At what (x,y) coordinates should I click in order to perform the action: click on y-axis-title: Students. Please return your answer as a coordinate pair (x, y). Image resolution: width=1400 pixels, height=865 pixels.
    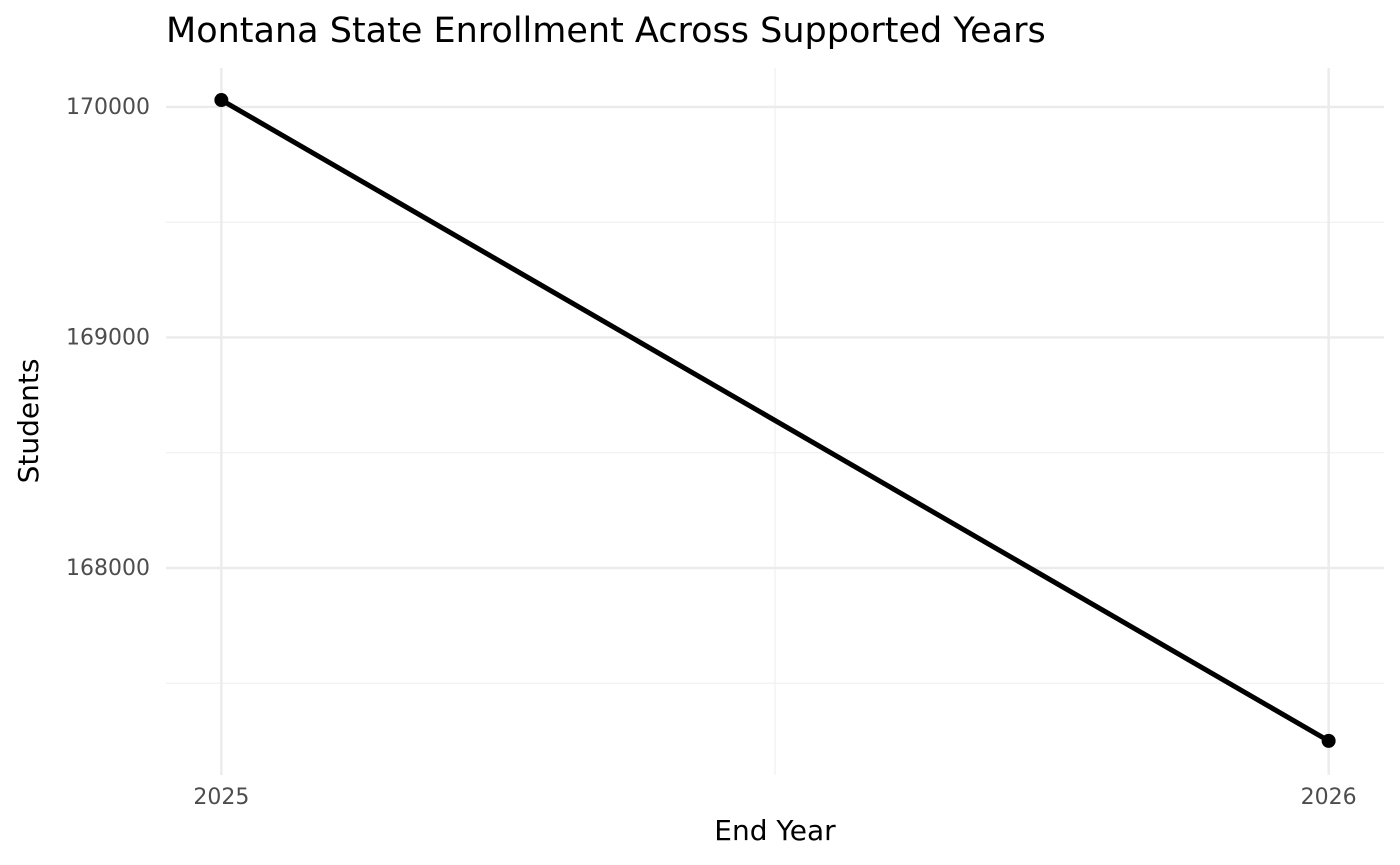
    Looking at the image, I should click on (28, 421).